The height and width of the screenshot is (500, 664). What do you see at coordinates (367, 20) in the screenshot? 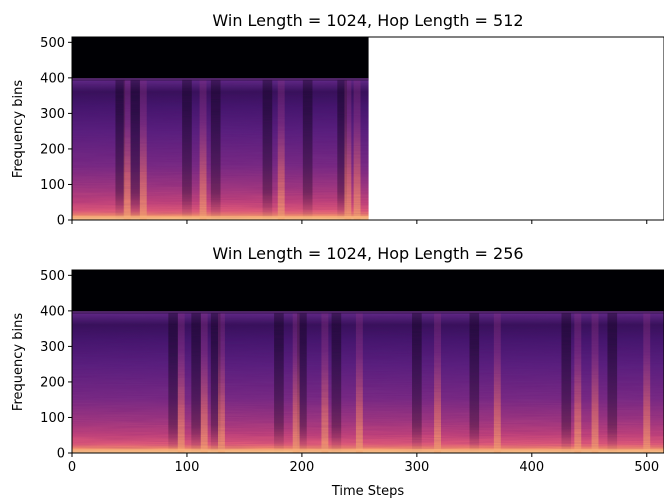
I see `chart-title: Win Length = 1024, Hop Length = 512` at bounding box center [367, 20].